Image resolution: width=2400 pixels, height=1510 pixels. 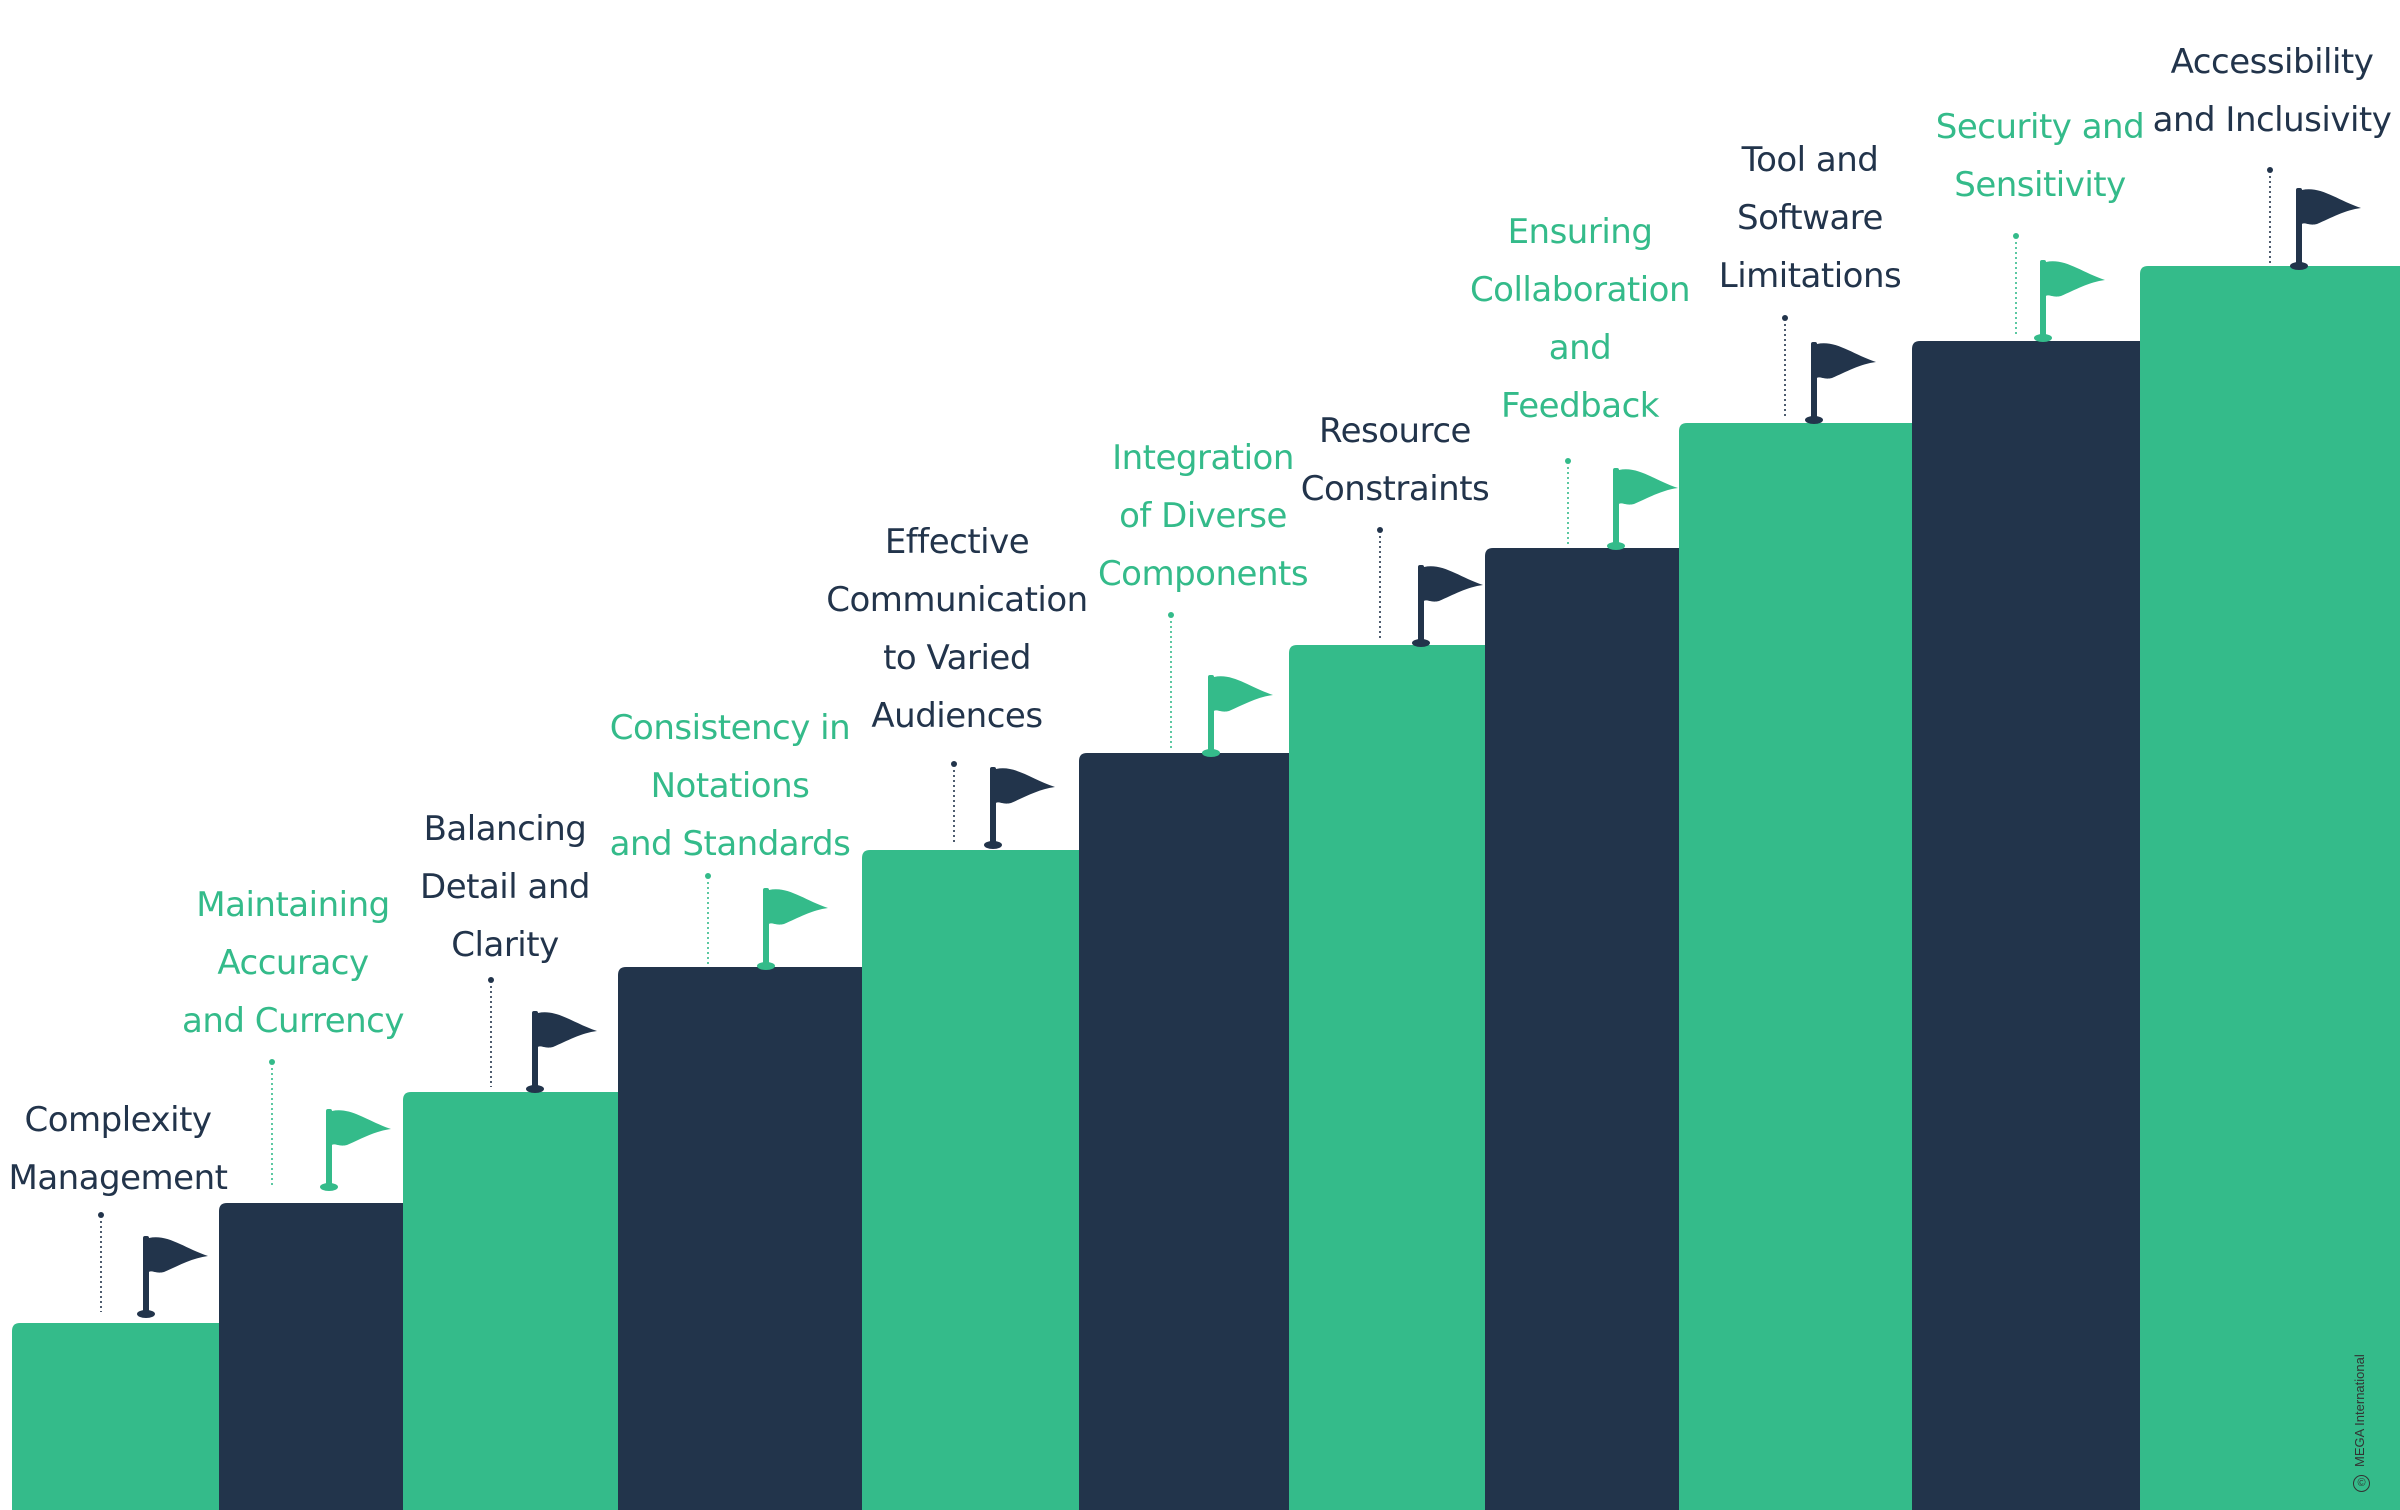 I want to click on step-label-4: Consistency in Notations and Standards, so click(x=730, y=786).